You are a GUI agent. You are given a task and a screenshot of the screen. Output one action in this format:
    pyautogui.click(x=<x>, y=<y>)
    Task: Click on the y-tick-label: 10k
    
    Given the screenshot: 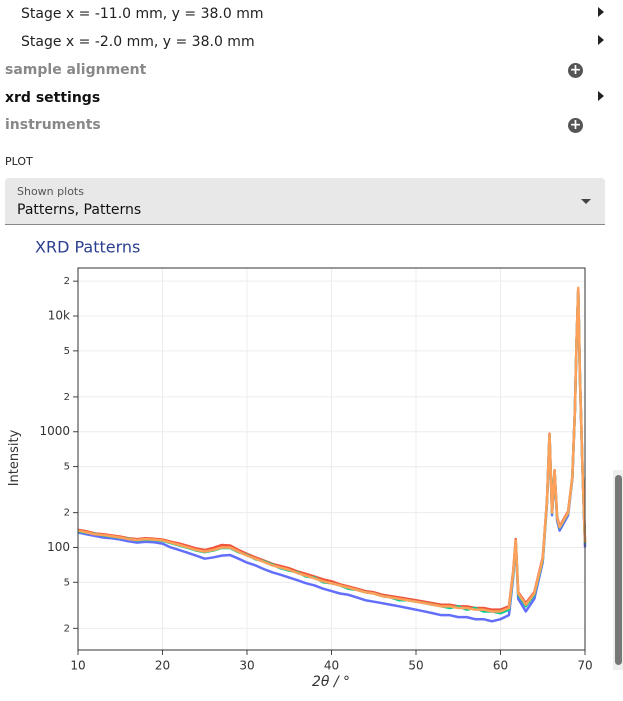 What is the action you would take?
    pyautogui.click(x=59, y=316)
    